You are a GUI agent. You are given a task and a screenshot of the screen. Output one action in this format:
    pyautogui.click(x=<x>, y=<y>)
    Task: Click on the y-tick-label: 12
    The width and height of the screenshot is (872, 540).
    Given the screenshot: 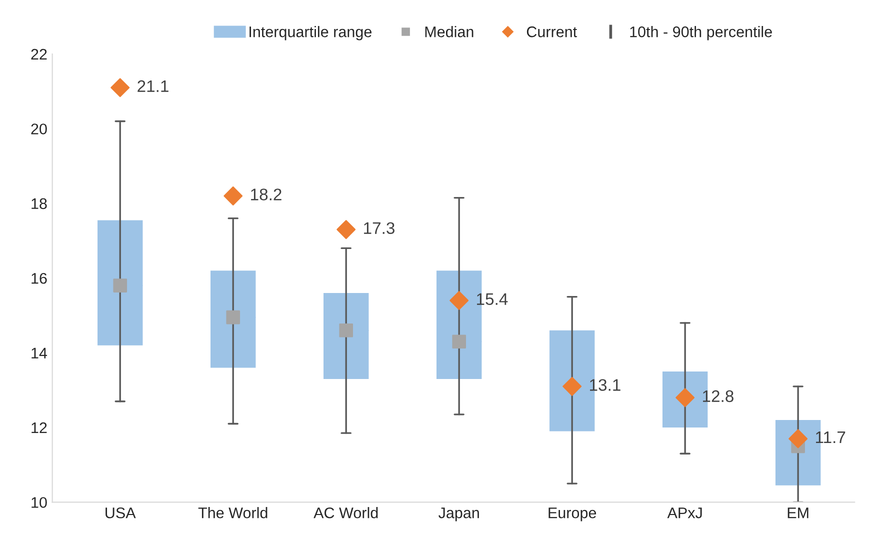 What is the action you would take?
    pyautogui.click(x=39, y=428)
    